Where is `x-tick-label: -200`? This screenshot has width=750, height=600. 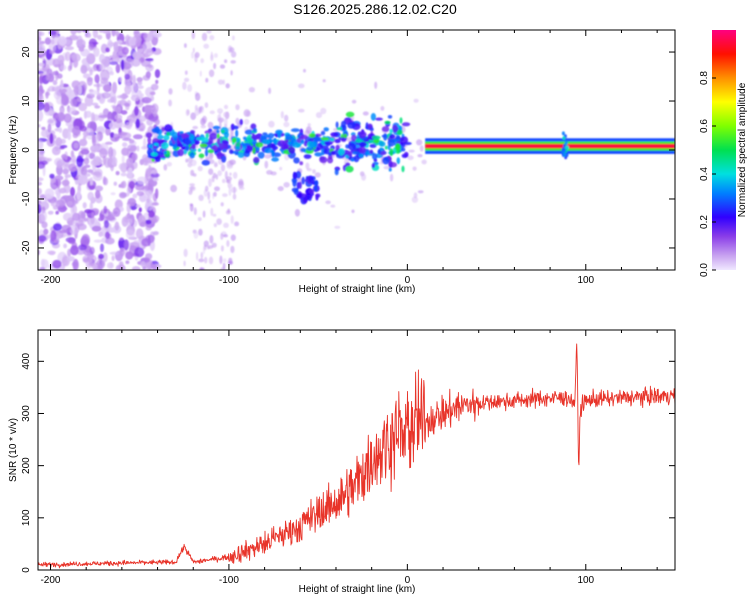 x-tick-label: -200 is located at coordinates (50, 280).